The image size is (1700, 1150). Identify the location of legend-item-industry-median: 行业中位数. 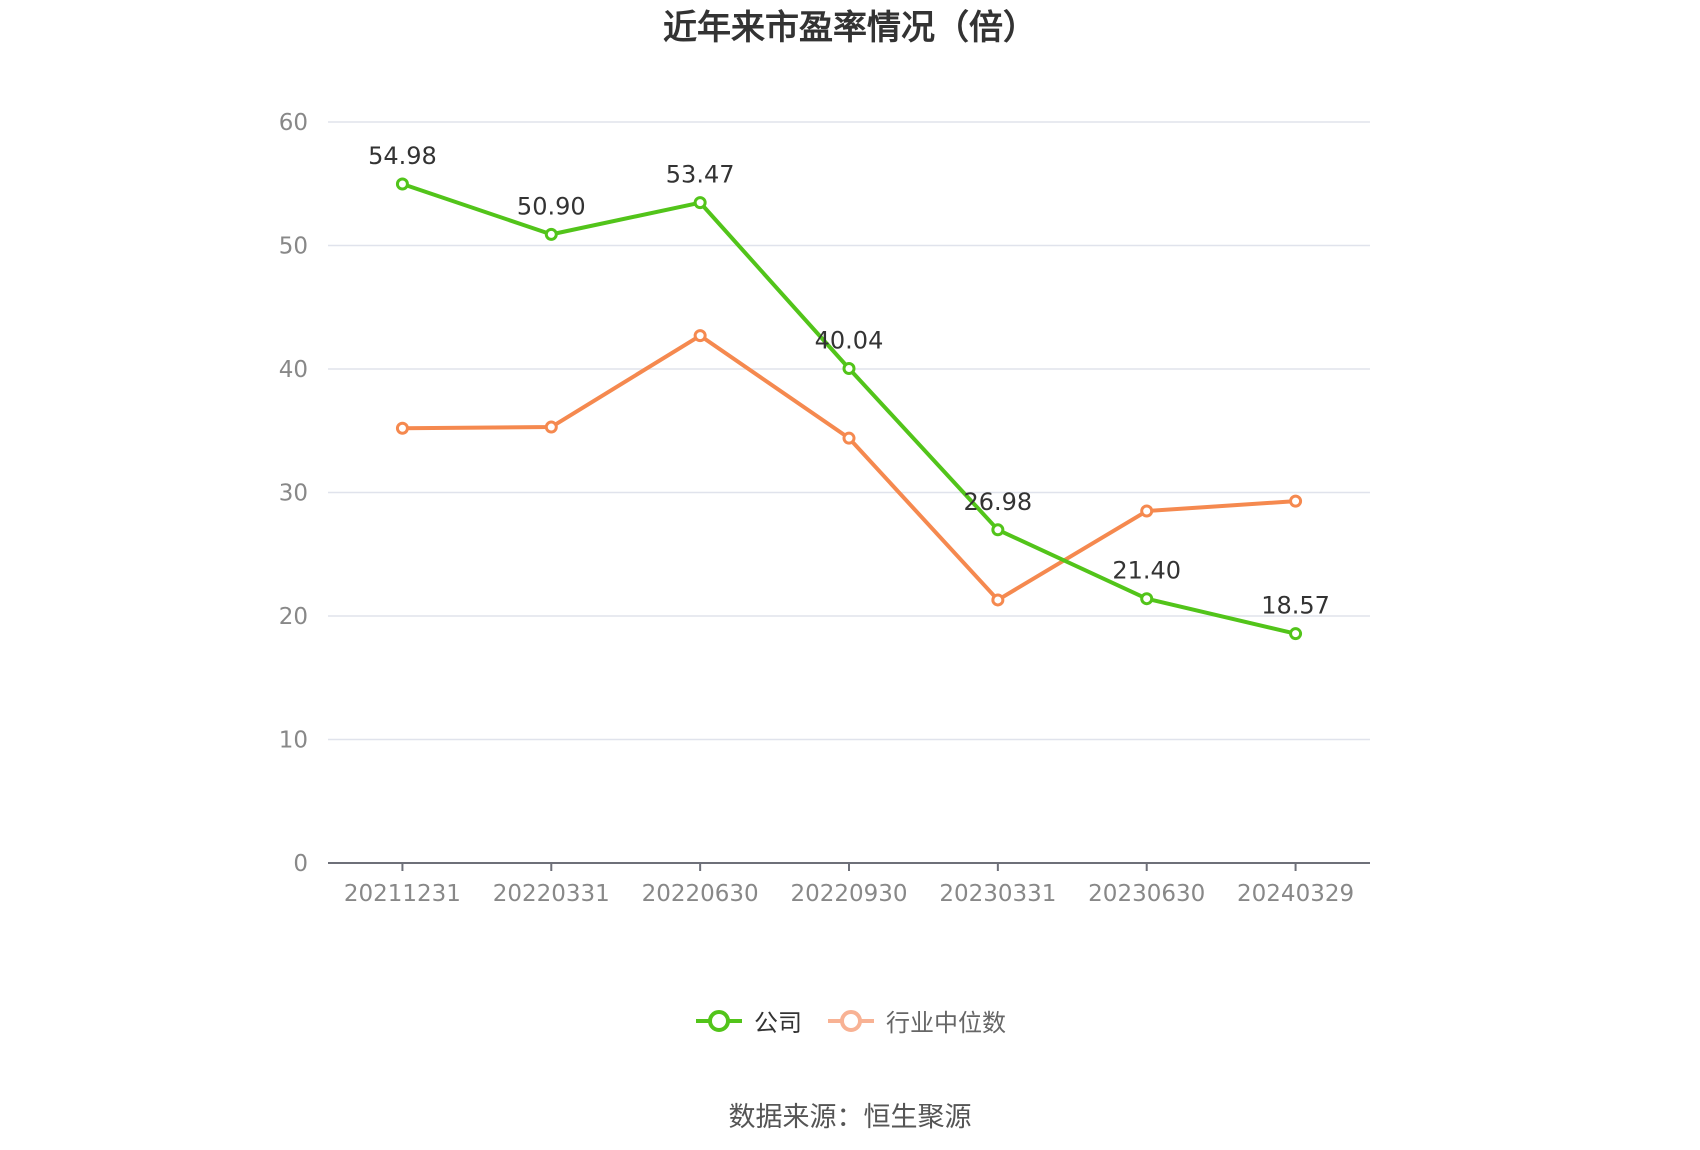
(916, 1020).